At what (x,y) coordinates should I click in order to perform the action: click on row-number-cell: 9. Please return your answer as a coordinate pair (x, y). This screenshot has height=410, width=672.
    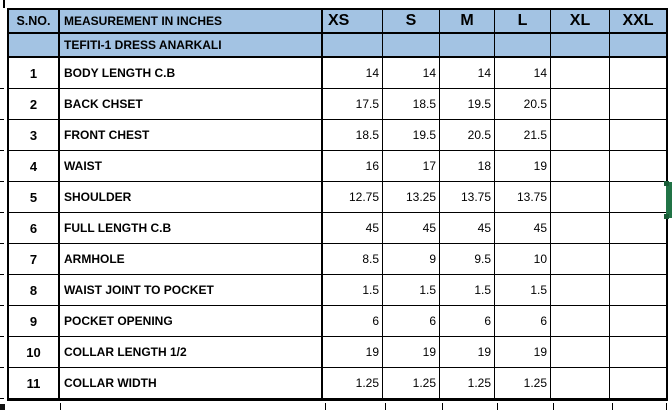
    Looking at the image, I should click on (34, 321).